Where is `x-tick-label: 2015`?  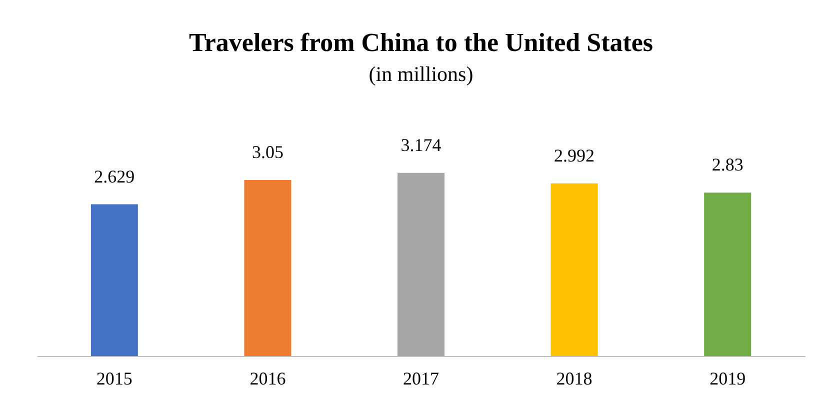 x-tick-label: 2015 is located at coordinates (114, 378).